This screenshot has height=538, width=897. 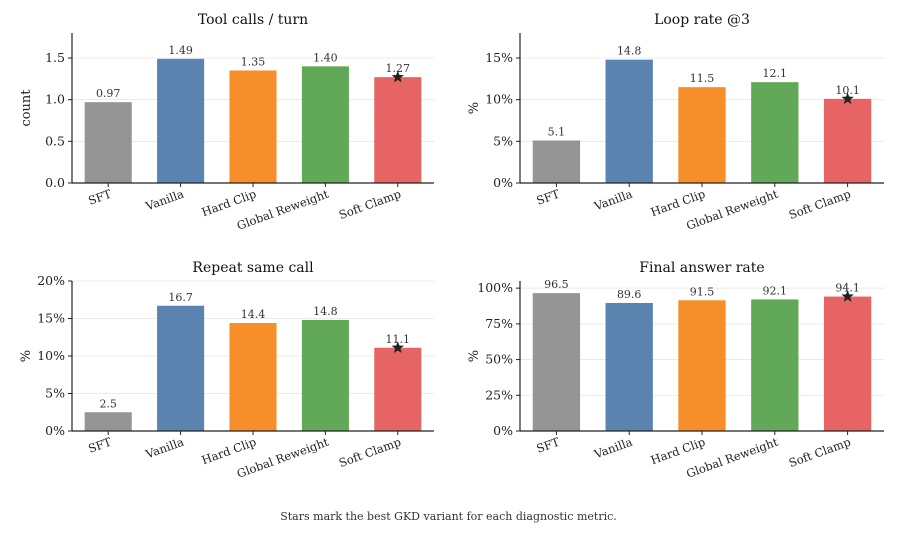 I want to click on panel-1-bar-sft, so click(x=108, y=142).